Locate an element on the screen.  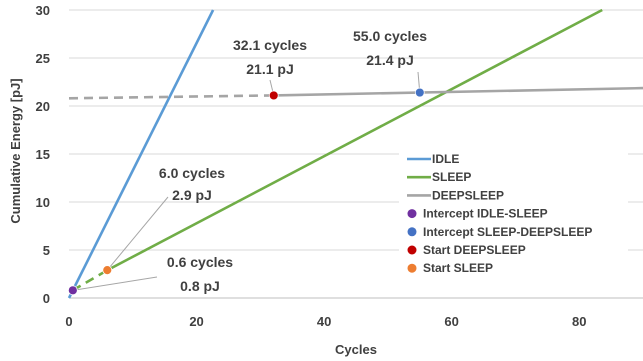
y-tick-label: 25 is located at coordinates (43, 58).